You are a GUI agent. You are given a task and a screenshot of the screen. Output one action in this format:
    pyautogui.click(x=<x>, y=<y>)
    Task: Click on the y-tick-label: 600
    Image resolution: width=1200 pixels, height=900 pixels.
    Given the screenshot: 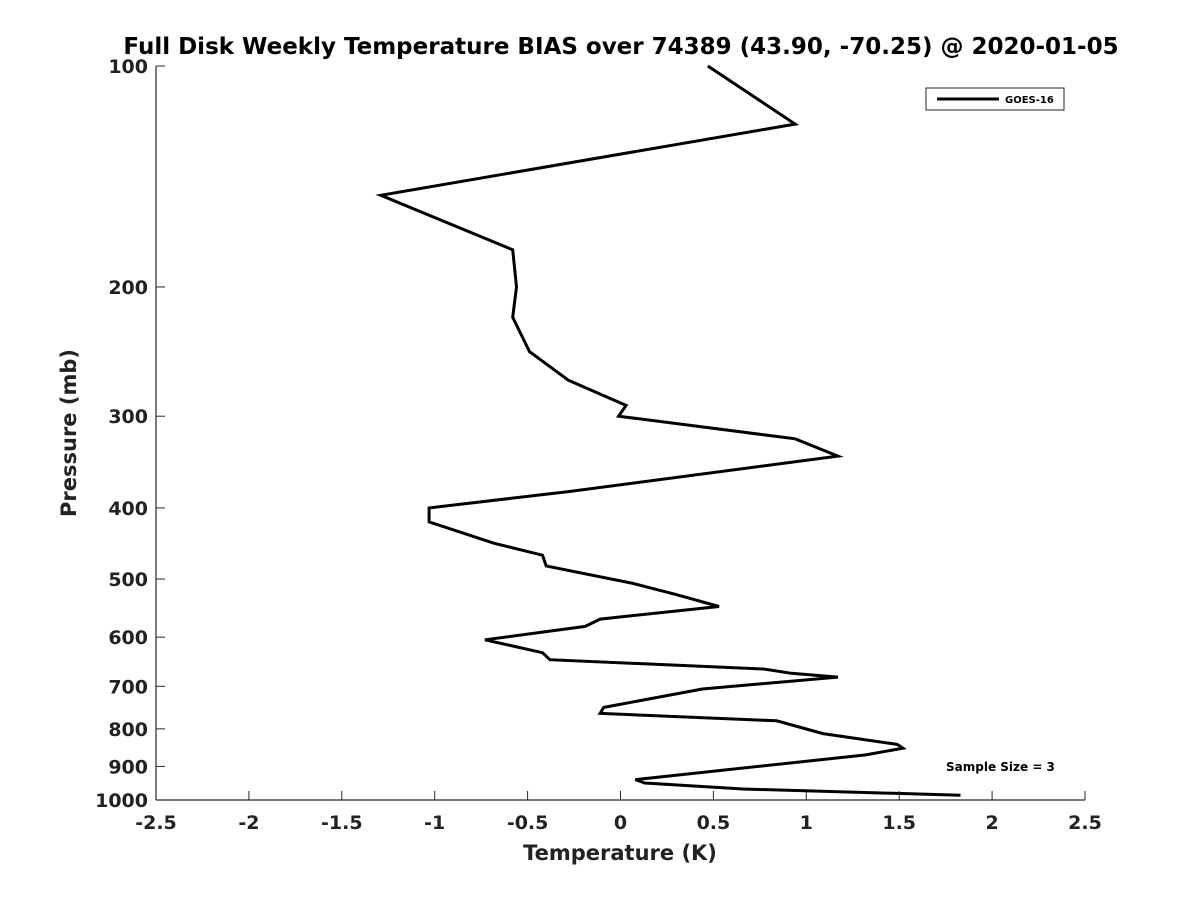 What is the action you would take?
    pyautogui.click(x=128, y=638)
    